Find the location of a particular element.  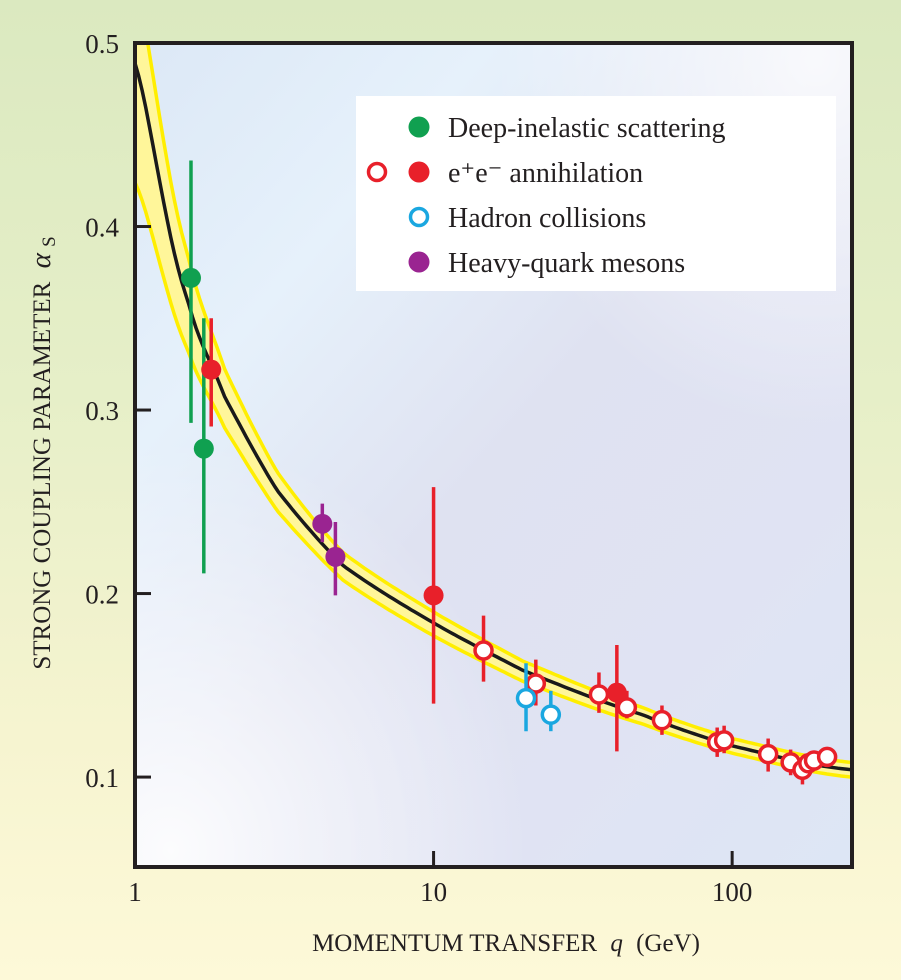

x-axis-unit: (GeV) is located at coordinates (668, 943).